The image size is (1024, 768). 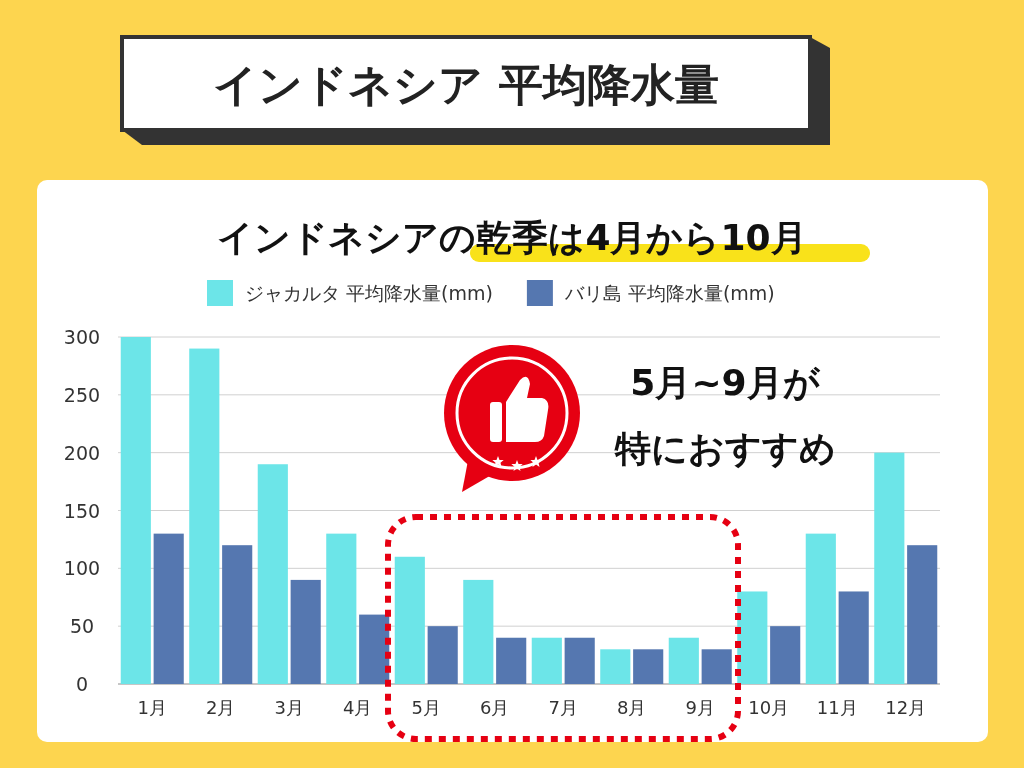 I want to click on annotation: 特におすすめ, so click(x=724, y=448).